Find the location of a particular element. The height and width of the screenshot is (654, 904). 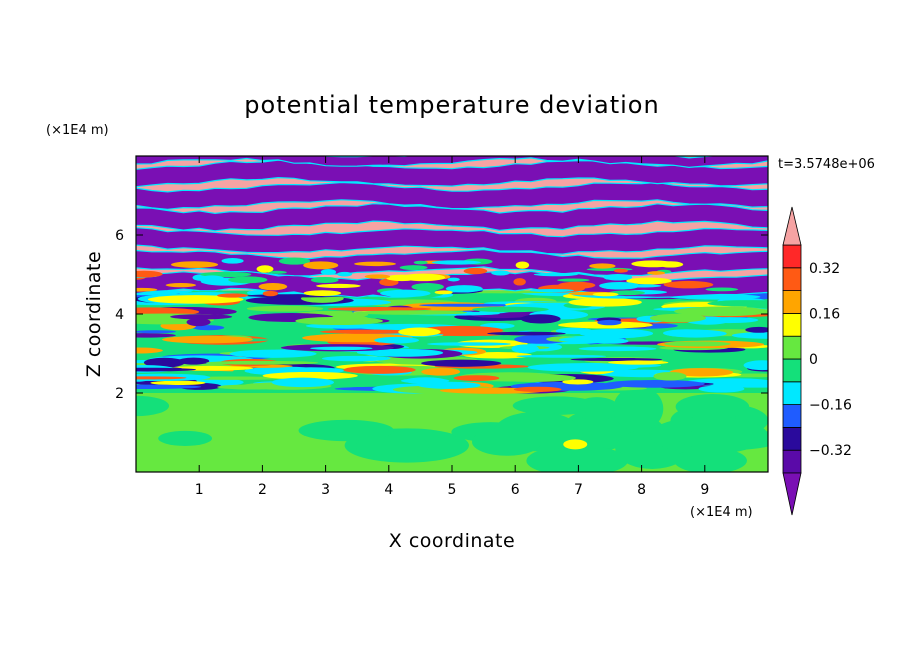

chart-title: potential temperature deviation is located at coordinates (451, 105).